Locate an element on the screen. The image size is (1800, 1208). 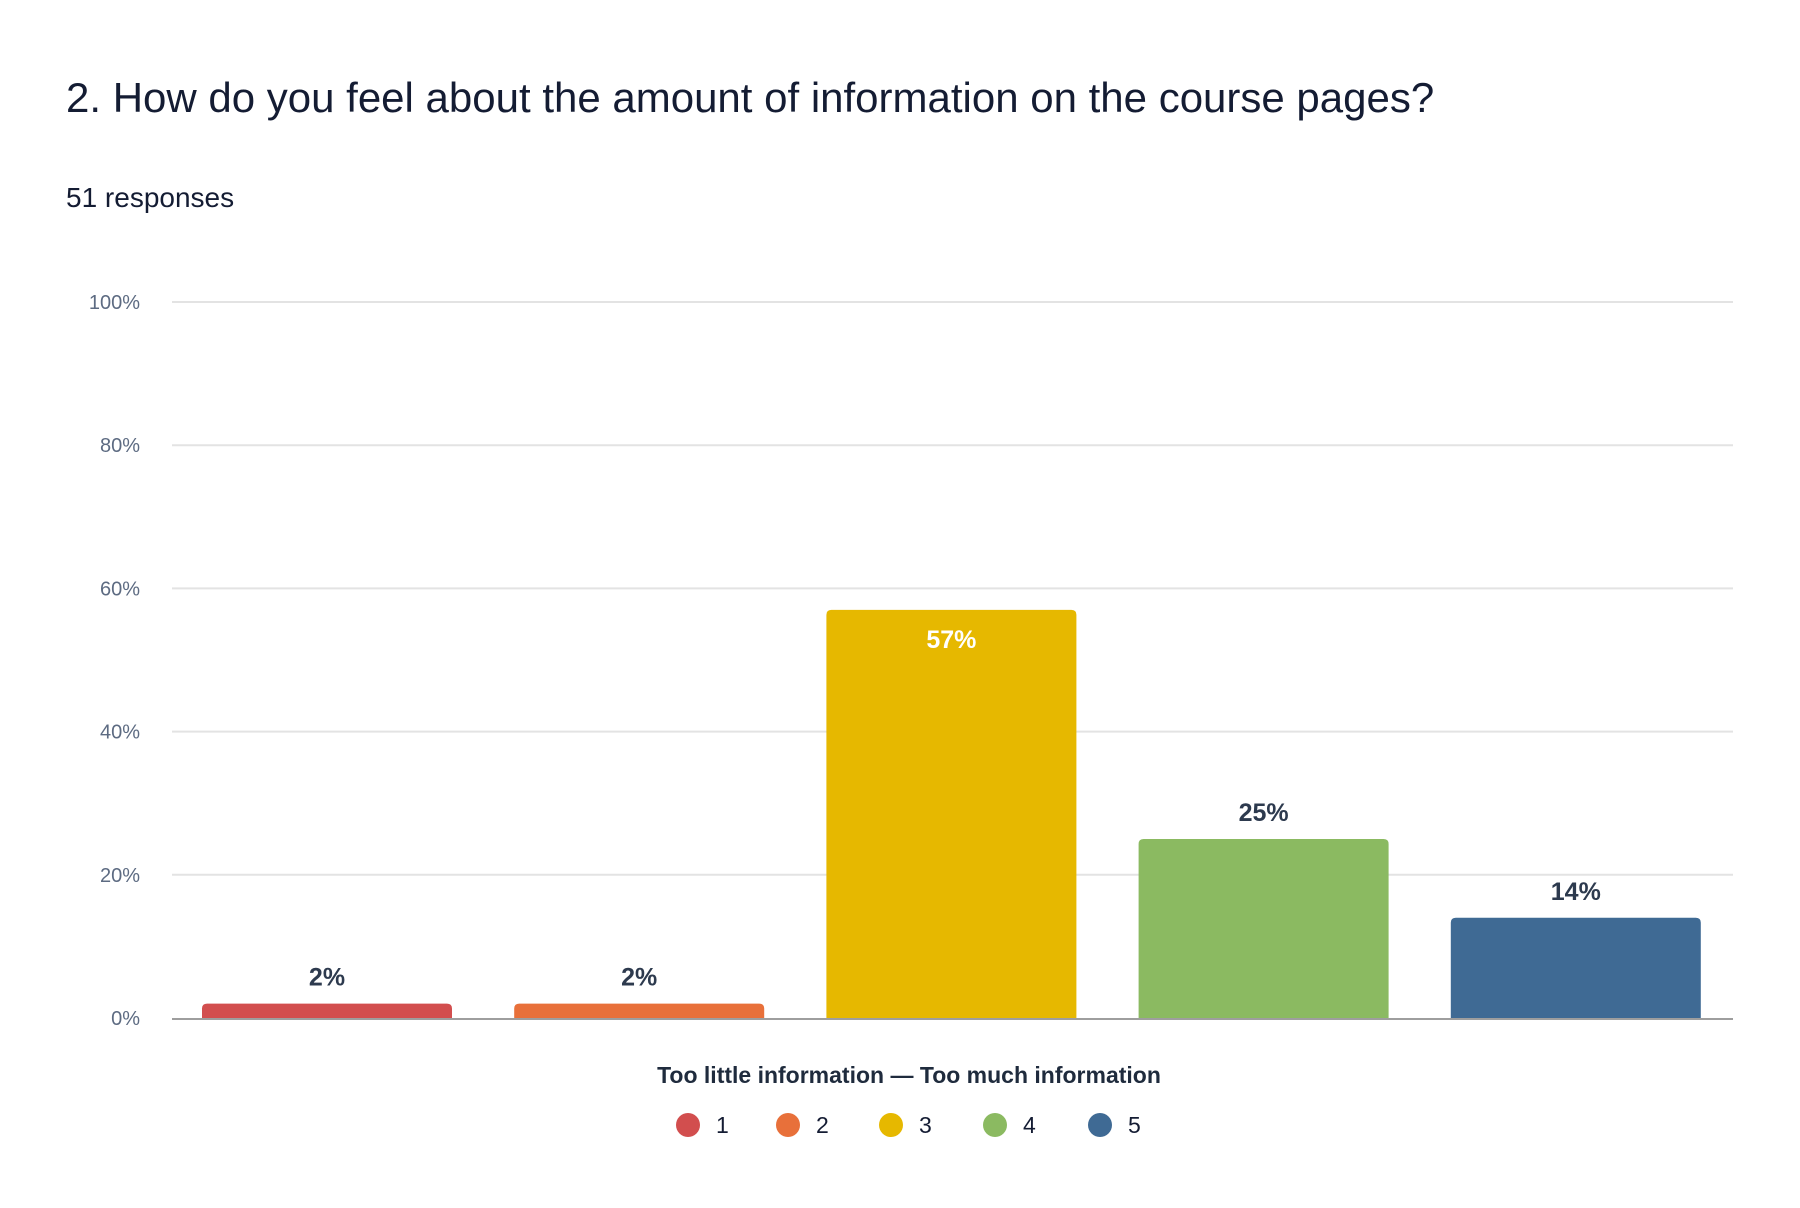
responses-count: 51 responses is located at coordinates (150, 197).